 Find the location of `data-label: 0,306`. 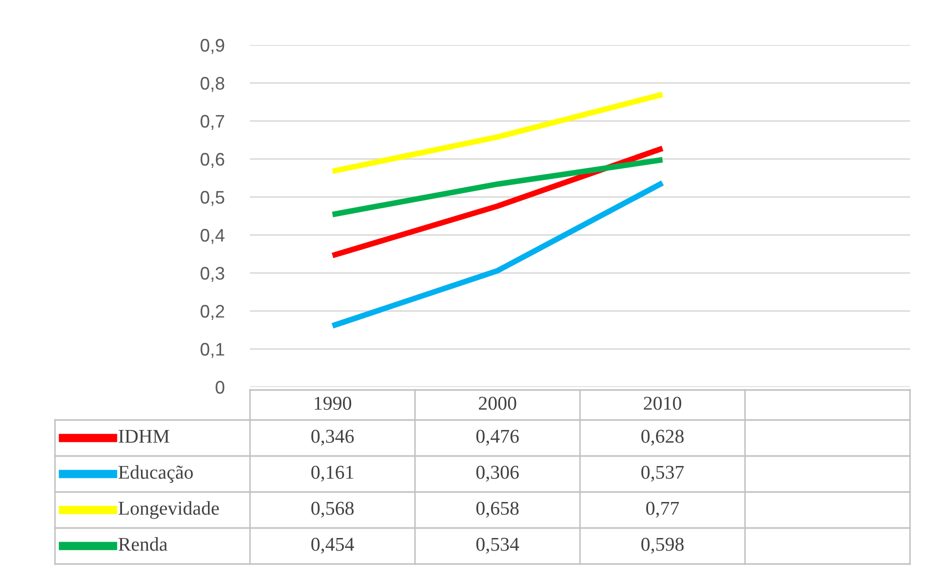

data-label: 0,306 is located at coordinates (497, 474).